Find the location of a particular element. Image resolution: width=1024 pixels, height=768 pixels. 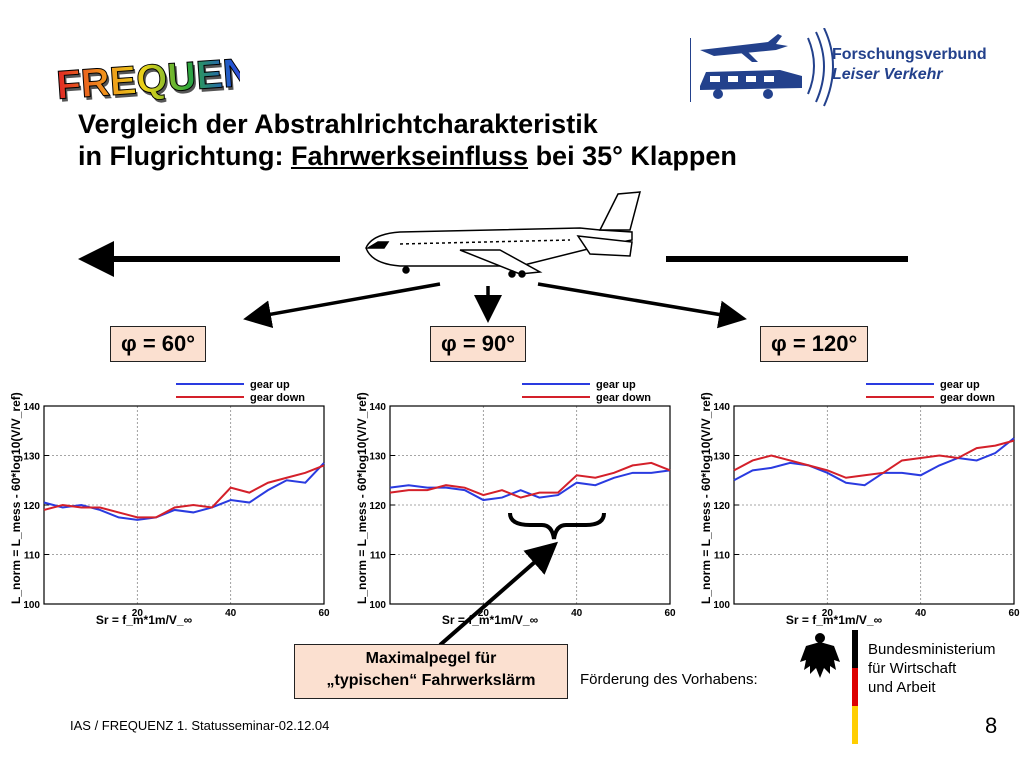

callout-line2: „typischen“ Fahrwerkslärm is located at coordinates (431, 680).